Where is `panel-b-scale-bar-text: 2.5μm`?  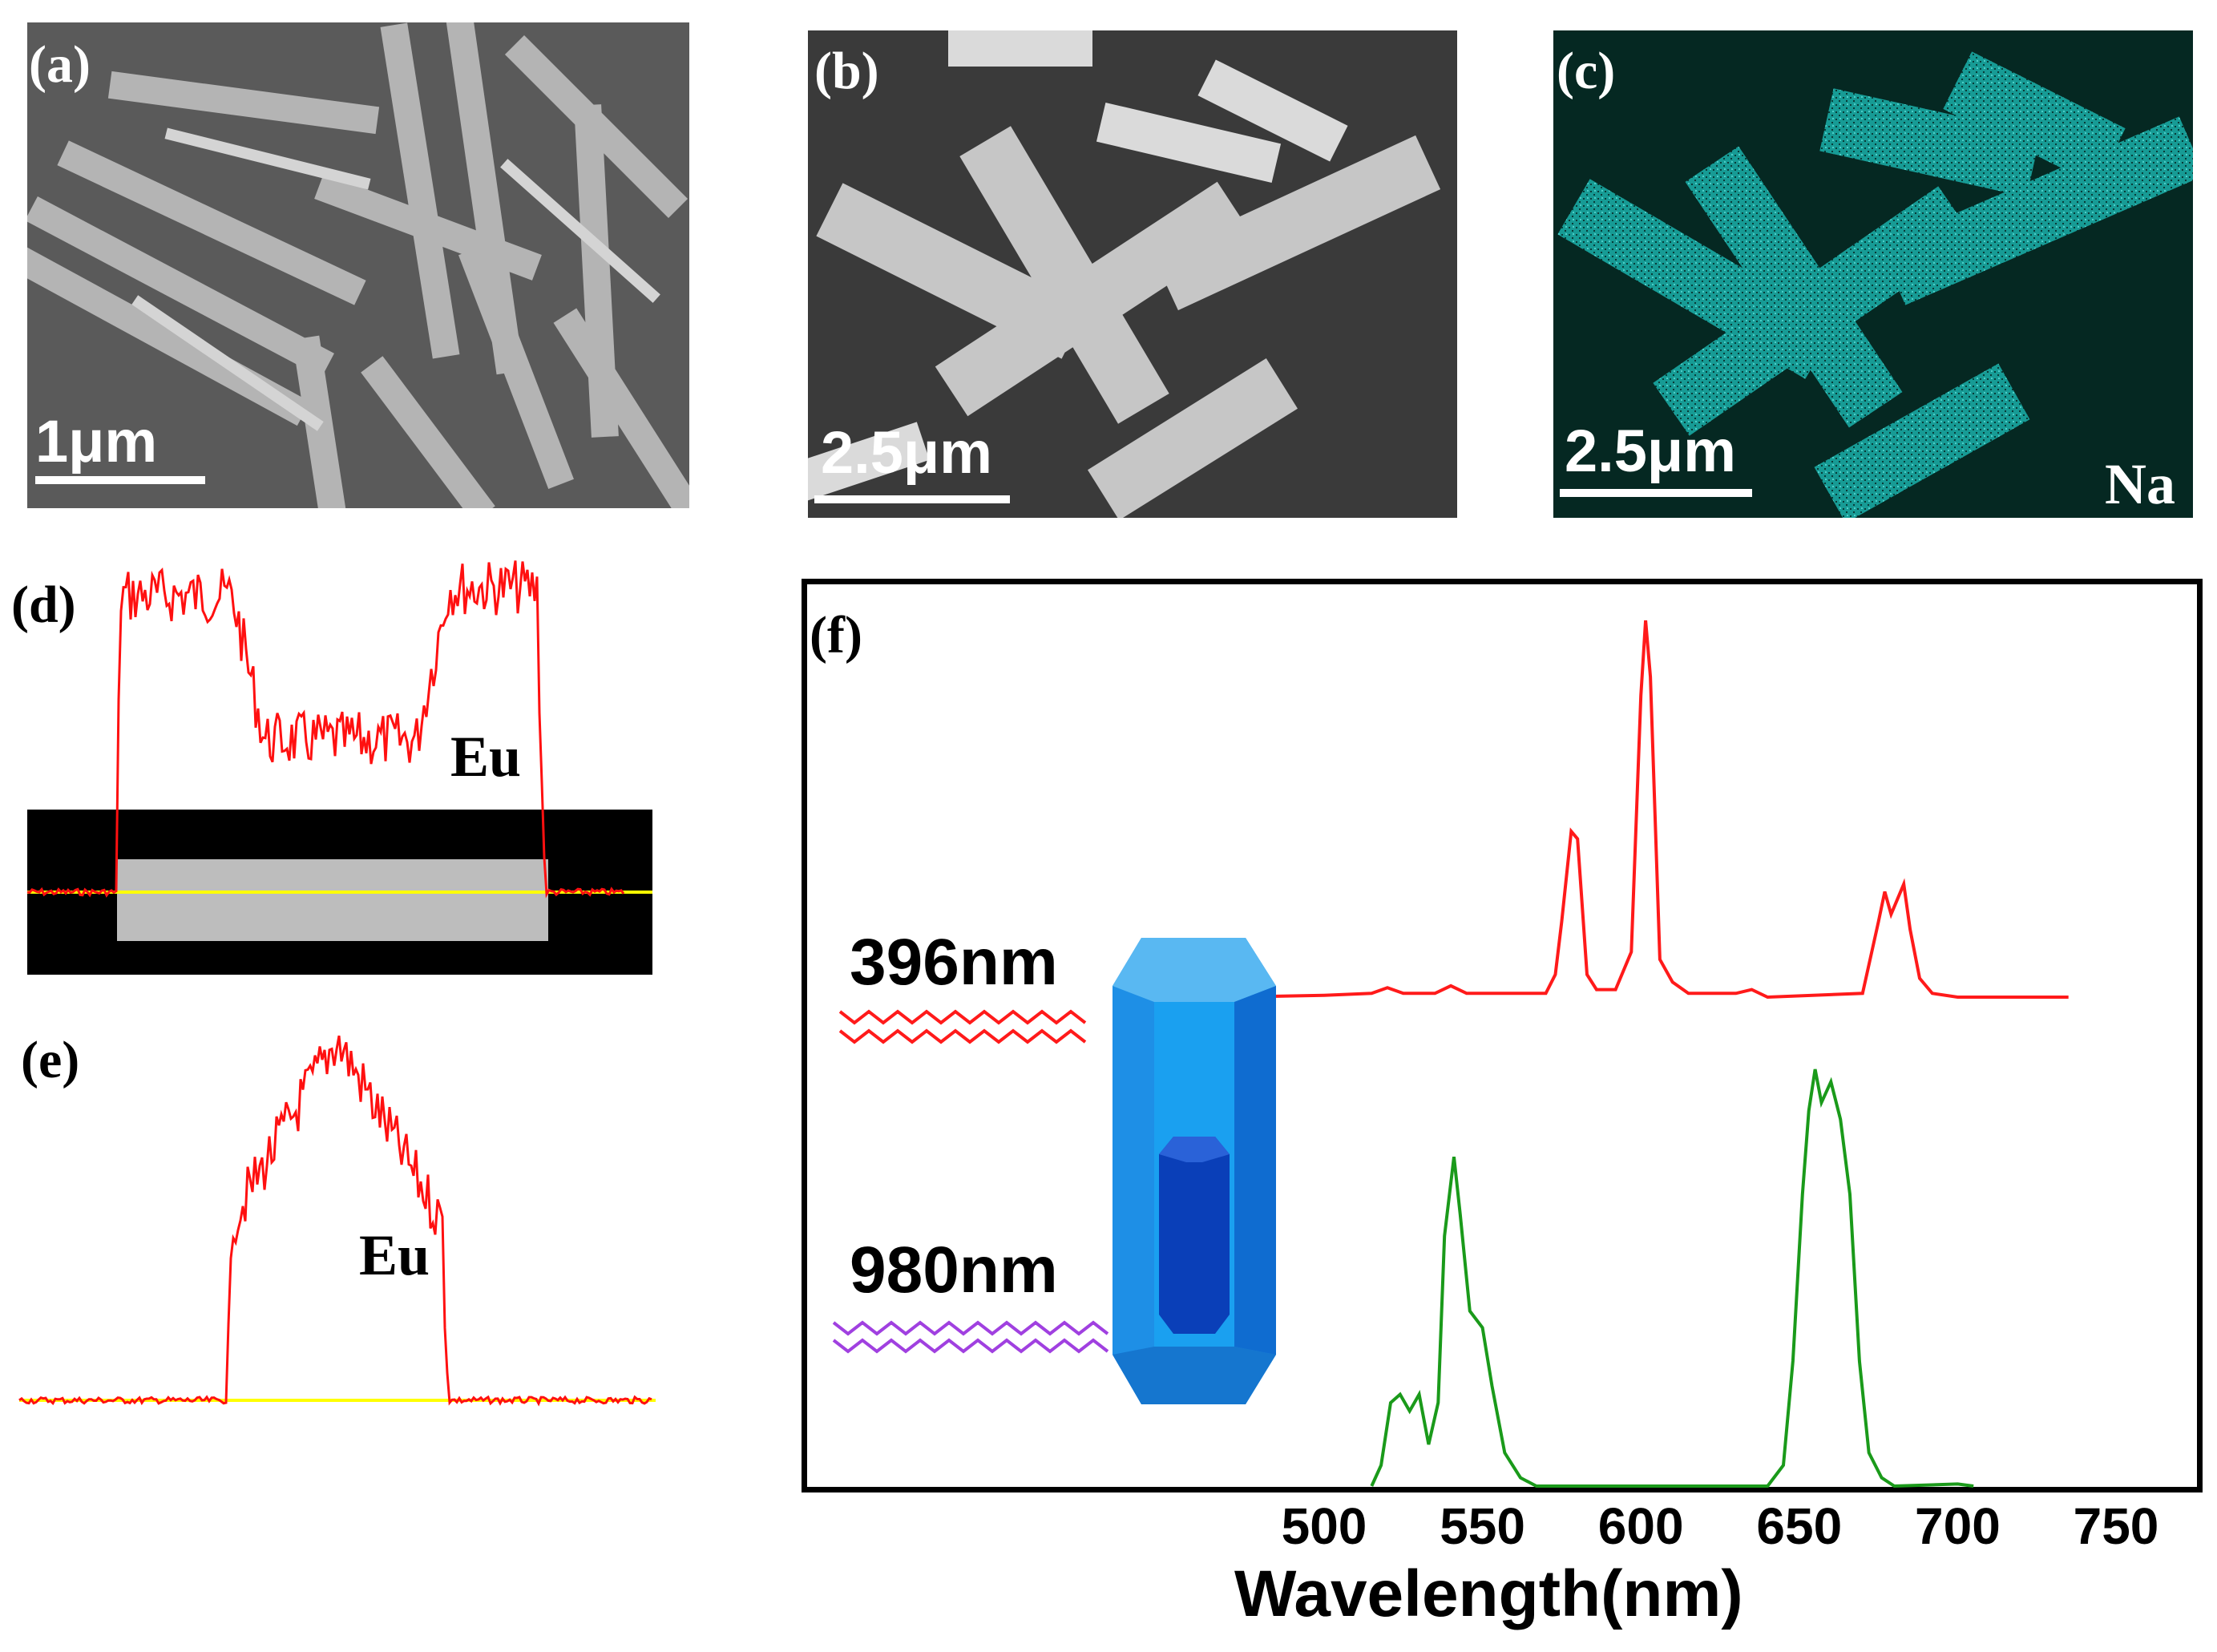
panel-b-scale-bar-text: 2.5μm is located at coordinates (906, 452).